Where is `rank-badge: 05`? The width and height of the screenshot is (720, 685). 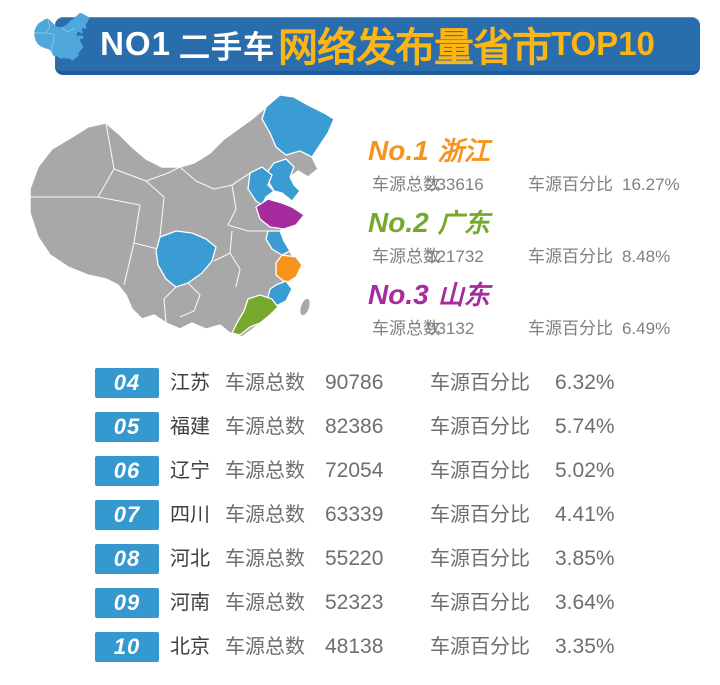 rank-badge: 05 is located at coordinates (127, 427).